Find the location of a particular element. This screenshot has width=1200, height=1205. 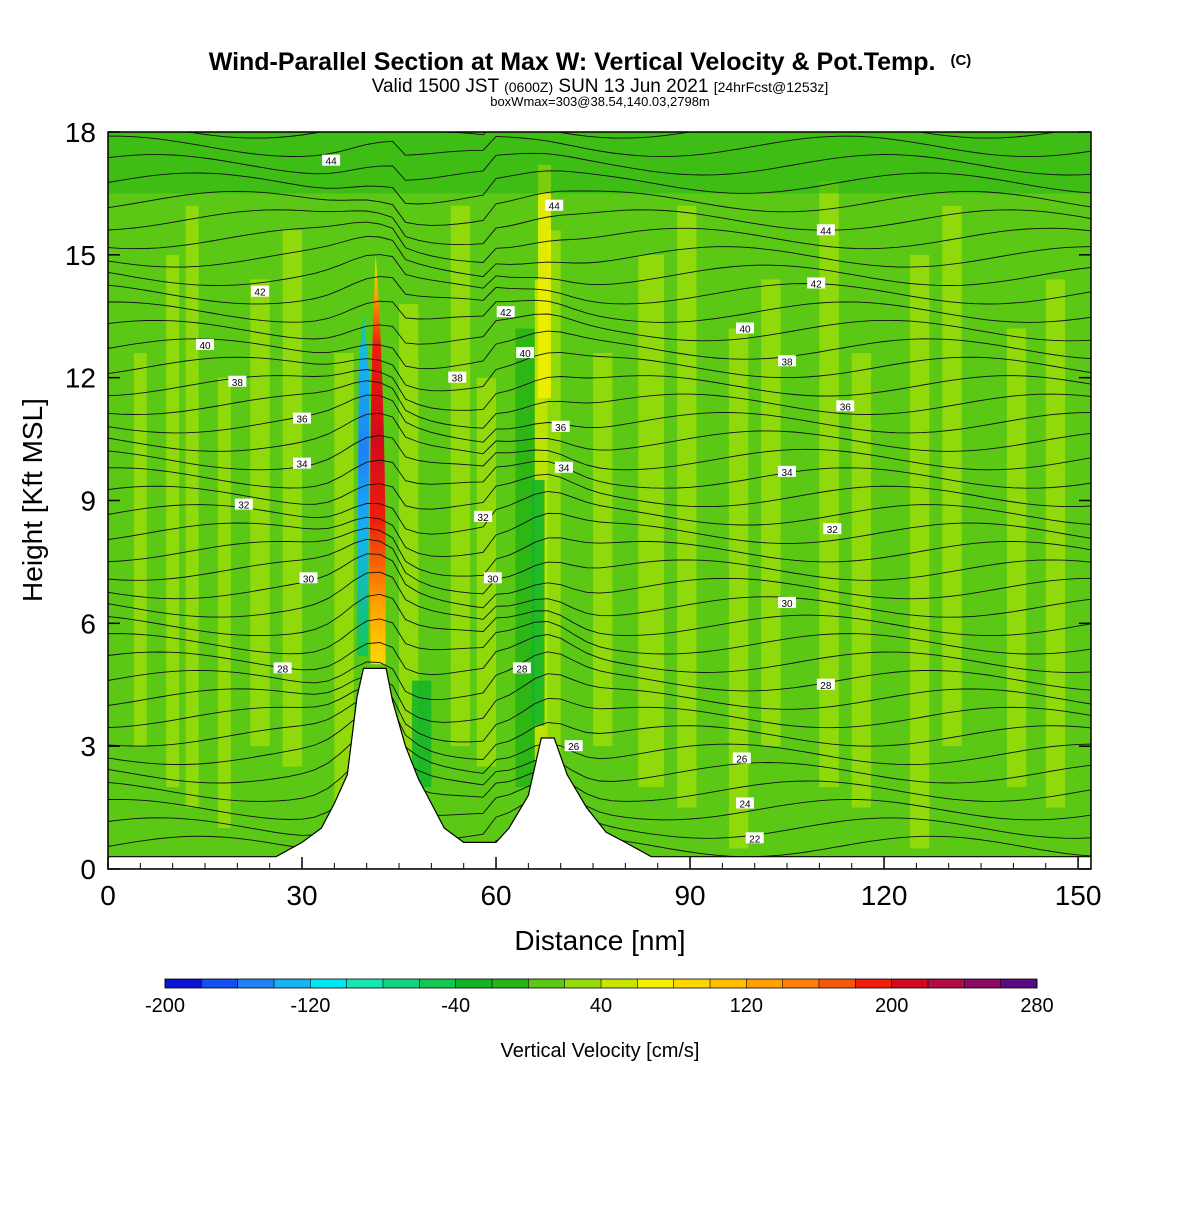

colorbar-label: Vertical Velocity [cm/s] is located at coordinates (600, 1051).